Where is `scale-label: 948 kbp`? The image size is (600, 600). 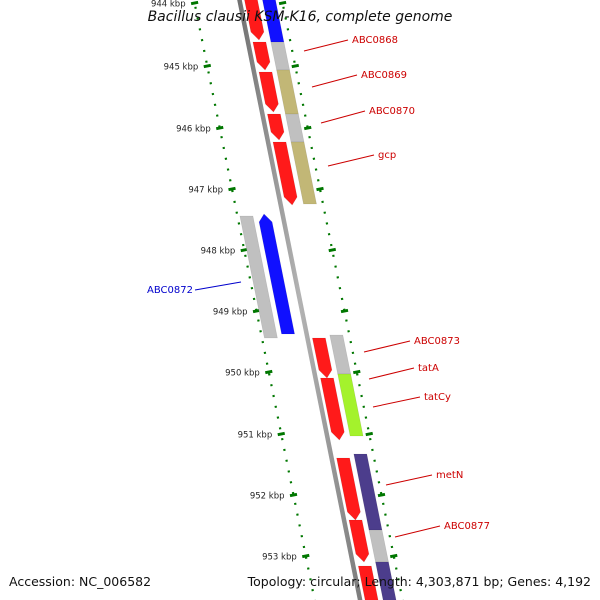
scale-label: 948 kbp is located at coordinates (218, 252).